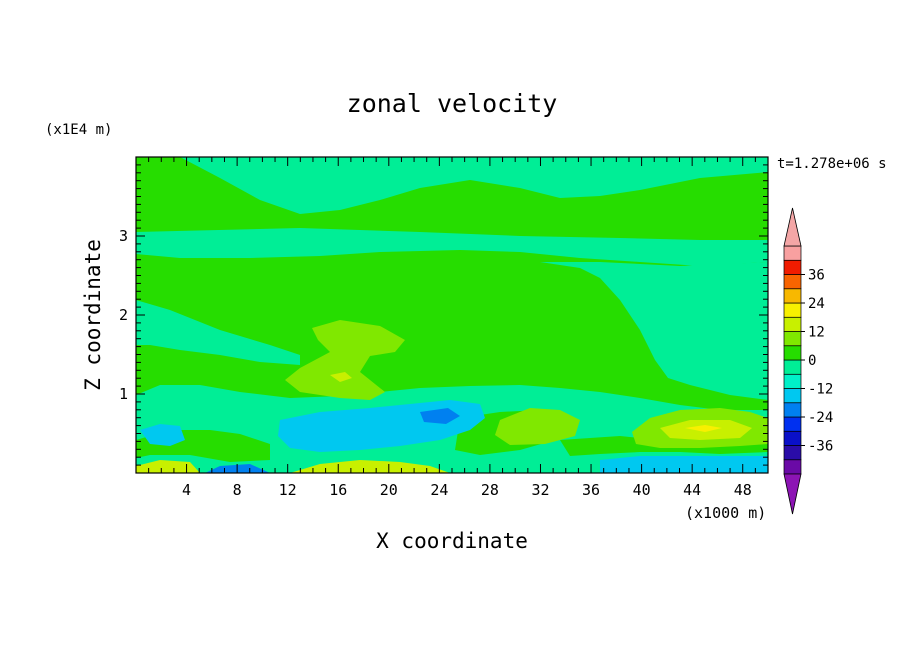 The height and width of the screenshot is (654, 904). Describe the element at coordinates (78, 130) in the screenshot. I see `y-axis-unit: (x1E4 m)` at that location.